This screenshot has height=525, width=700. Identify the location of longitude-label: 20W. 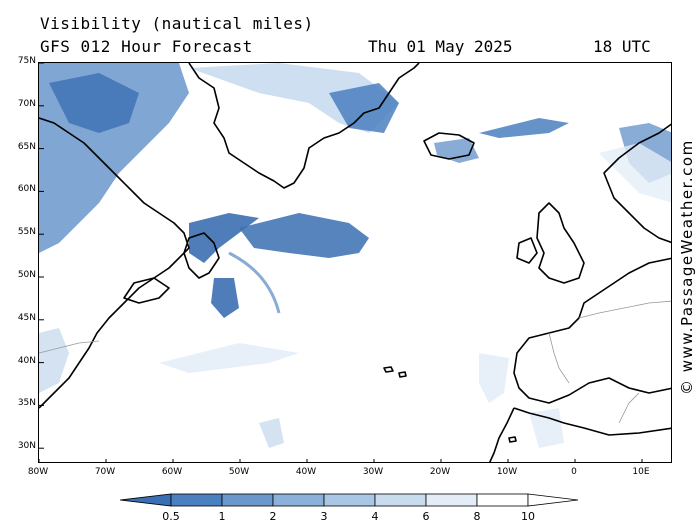
(440, 472).